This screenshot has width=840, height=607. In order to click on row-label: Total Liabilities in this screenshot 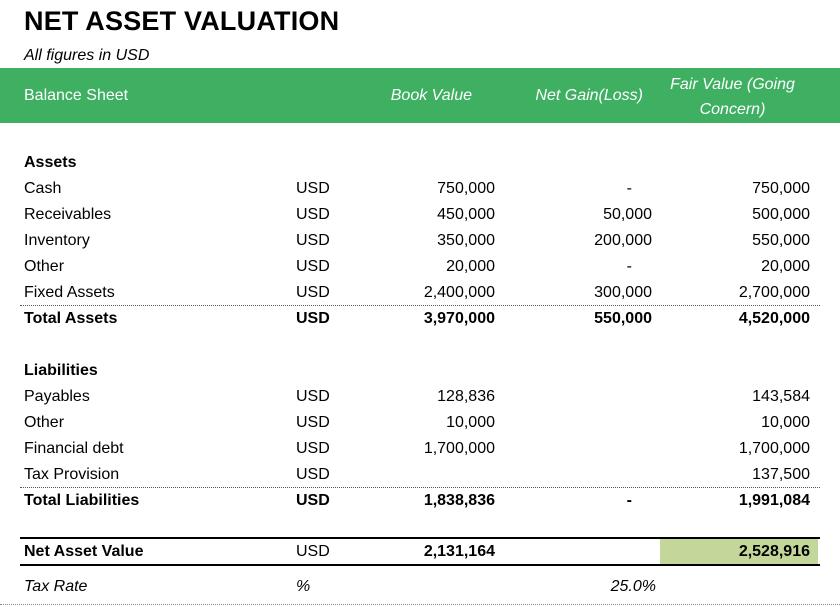, I will do `click(82, 500)`.